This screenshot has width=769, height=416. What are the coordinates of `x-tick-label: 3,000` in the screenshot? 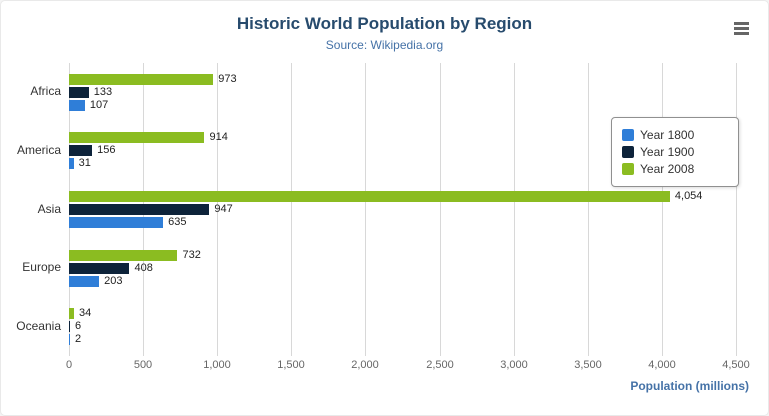 It's located at (514, 365).